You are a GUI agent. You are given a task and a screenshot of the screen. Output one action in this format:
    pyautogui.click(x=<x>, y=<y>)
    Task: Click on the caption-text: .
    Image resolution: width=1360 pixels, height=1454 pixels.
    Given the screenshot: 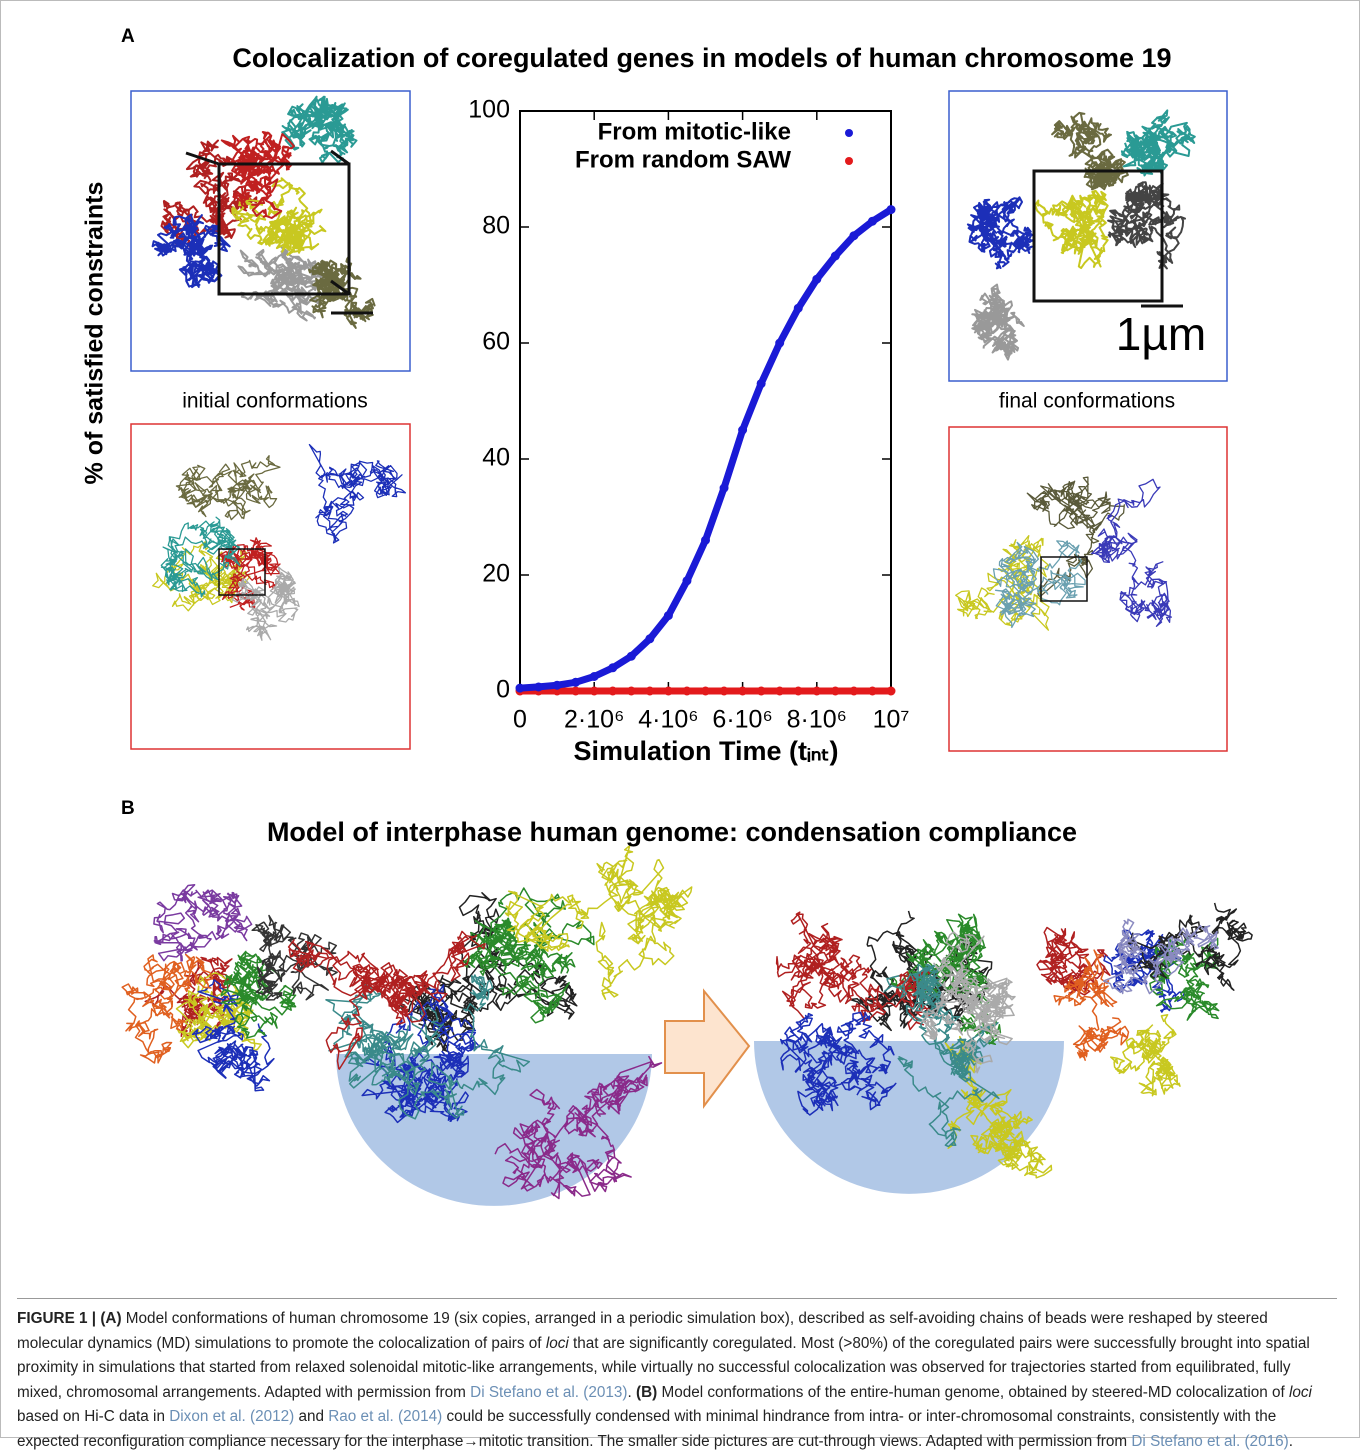 What is the action you would take?
    pyautogui.click(x=1290, y=1441)
    